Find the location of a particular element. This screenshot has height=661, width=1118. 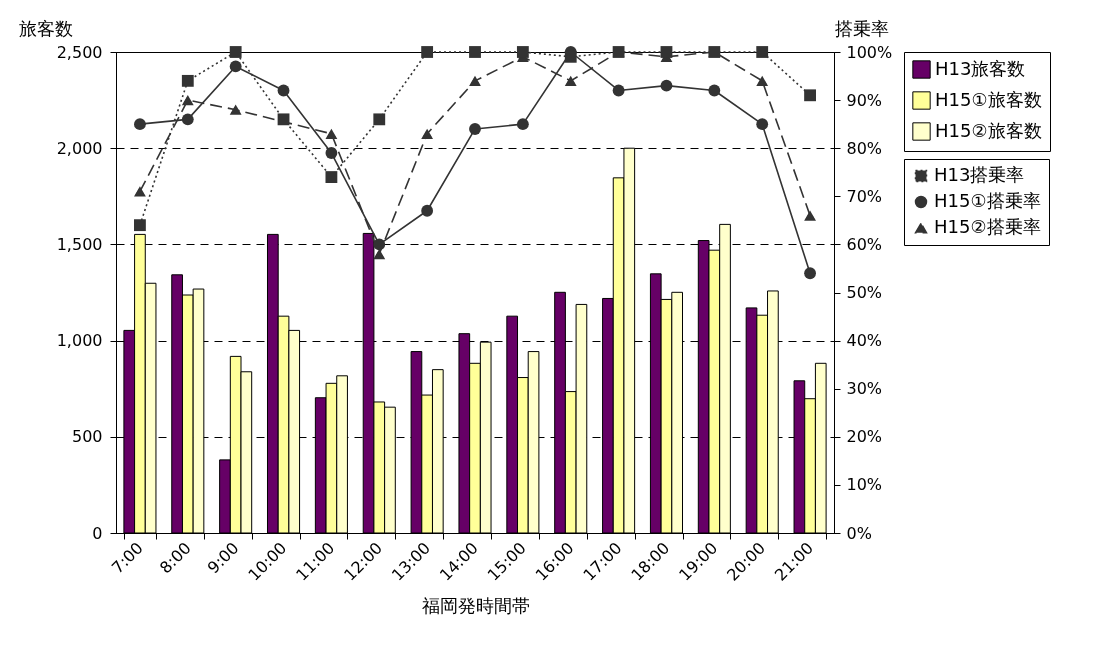

y2-tick-label: 0% is located at coordinates (859, 533).